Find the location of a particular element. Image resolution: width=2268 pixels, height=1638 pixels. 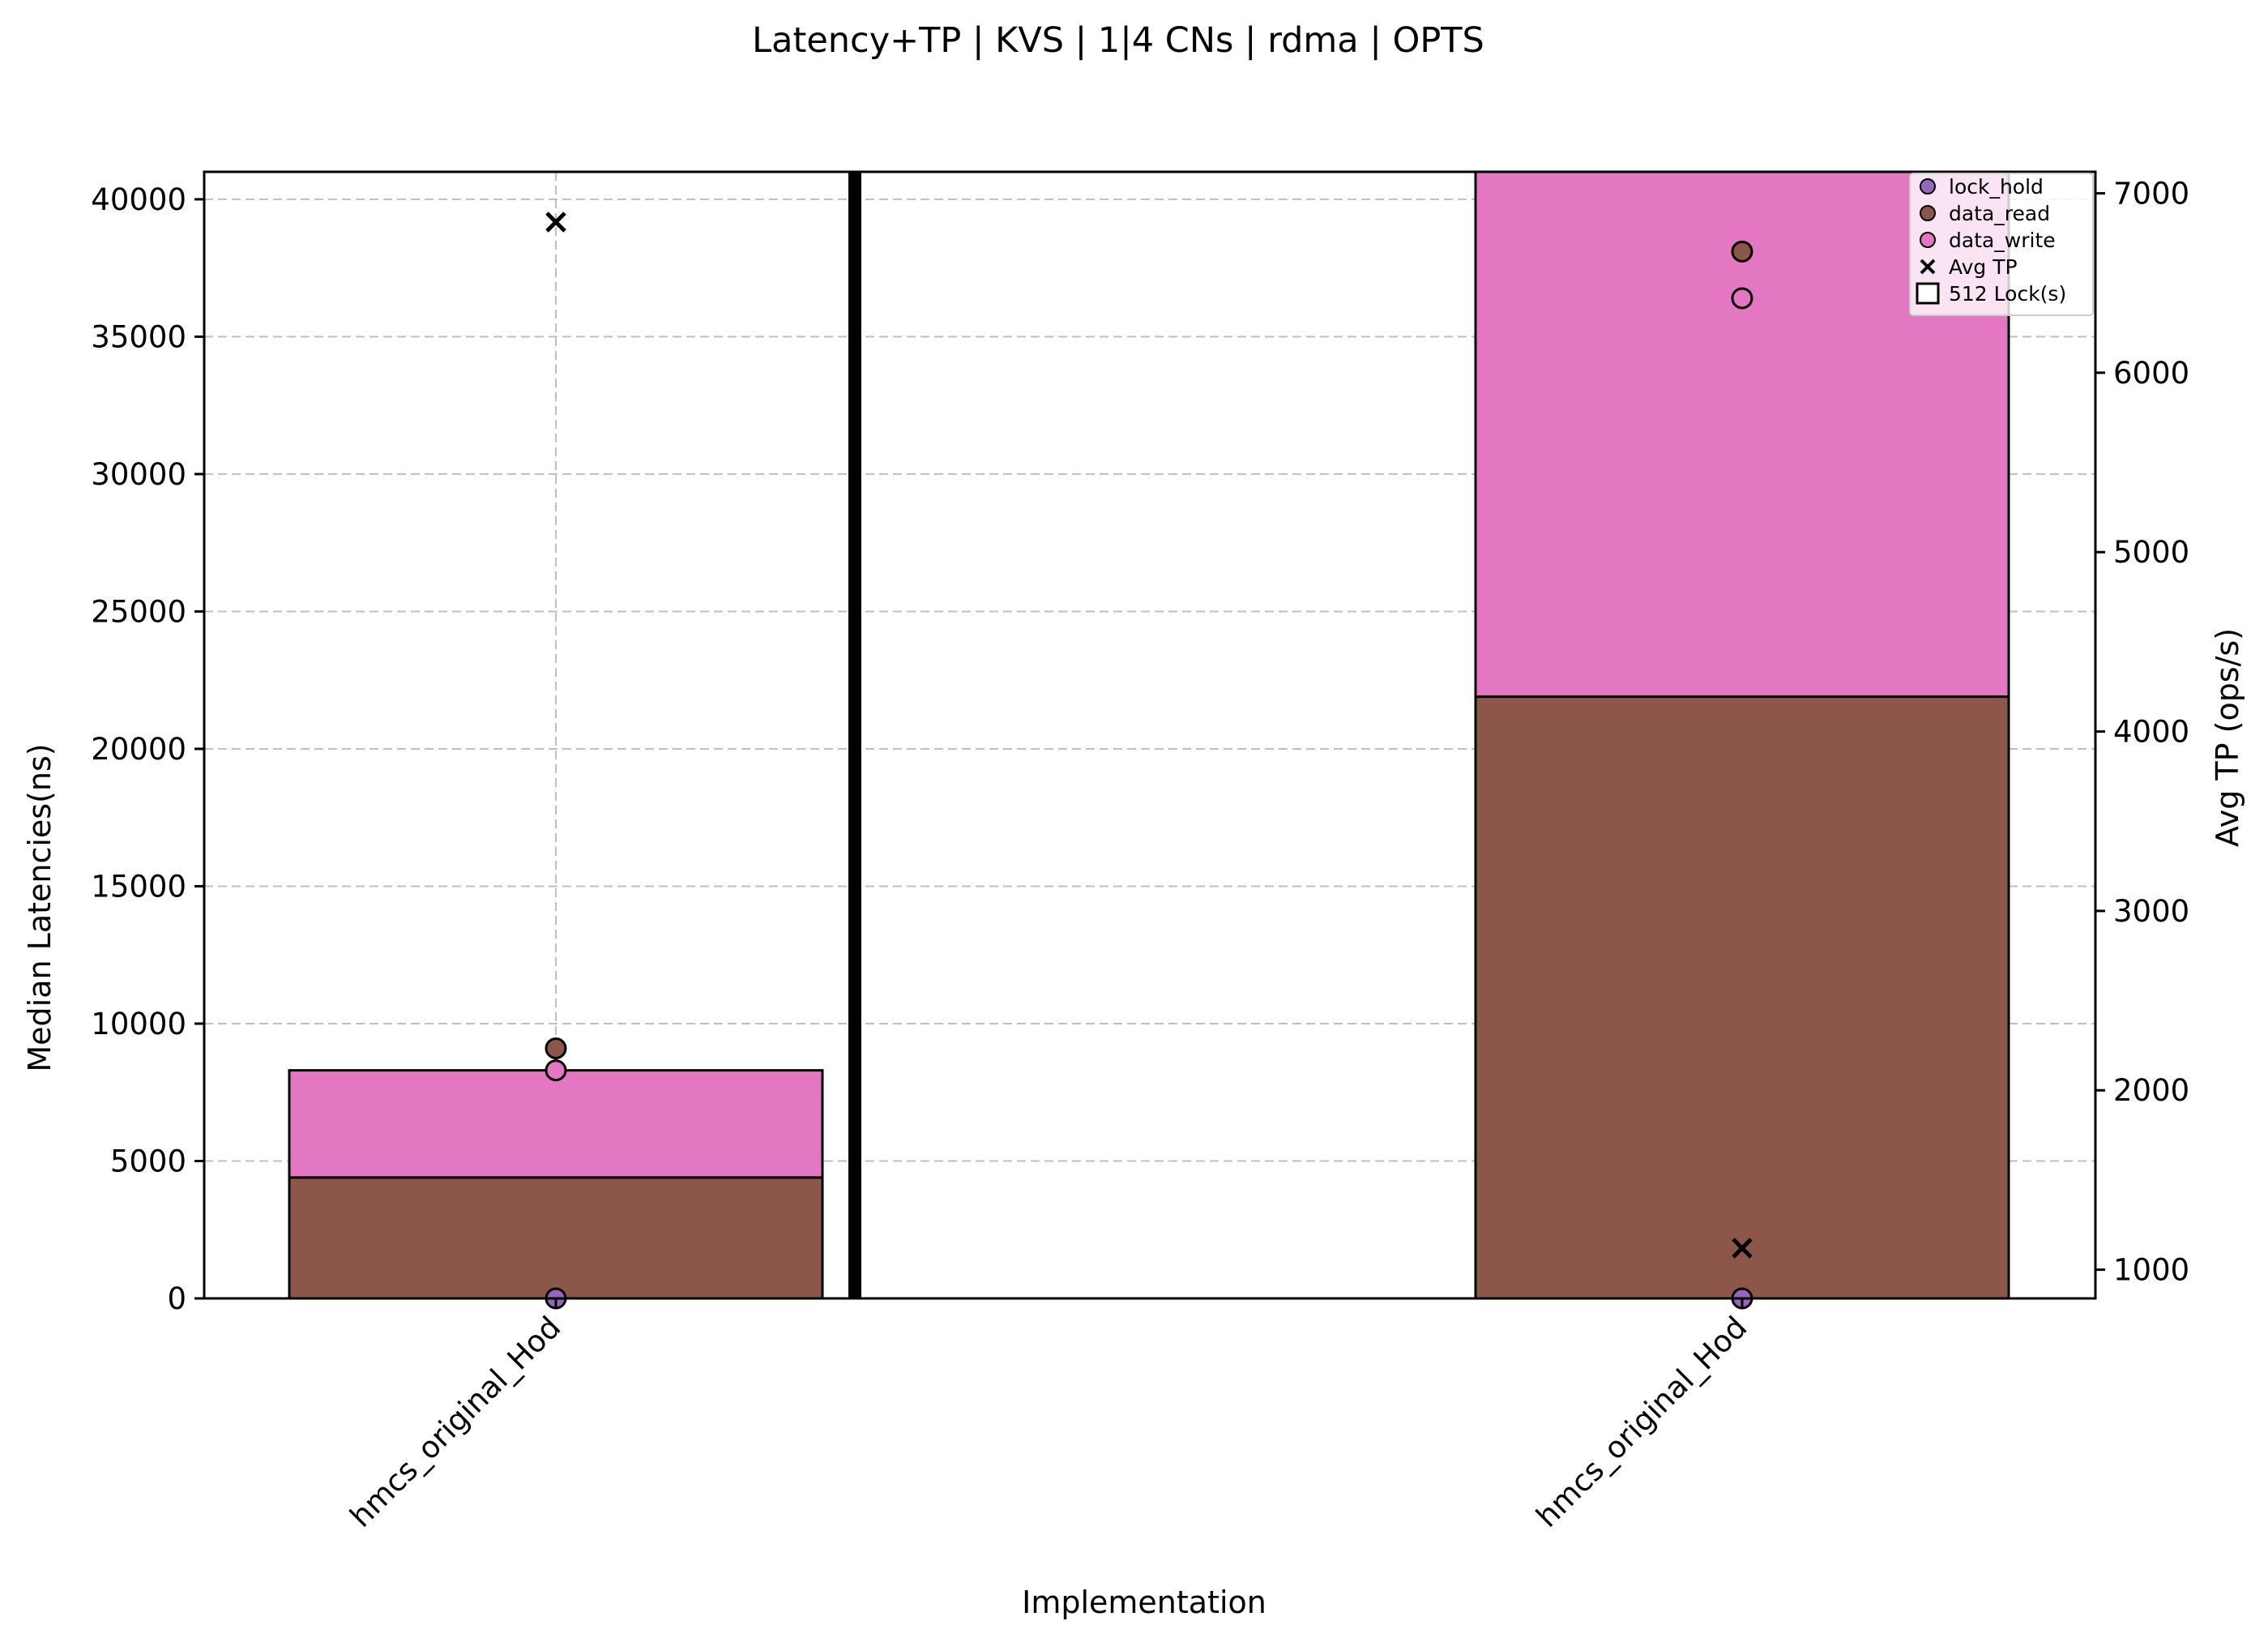

legend-label: Avg TP is located at coordinates (1984, 267).